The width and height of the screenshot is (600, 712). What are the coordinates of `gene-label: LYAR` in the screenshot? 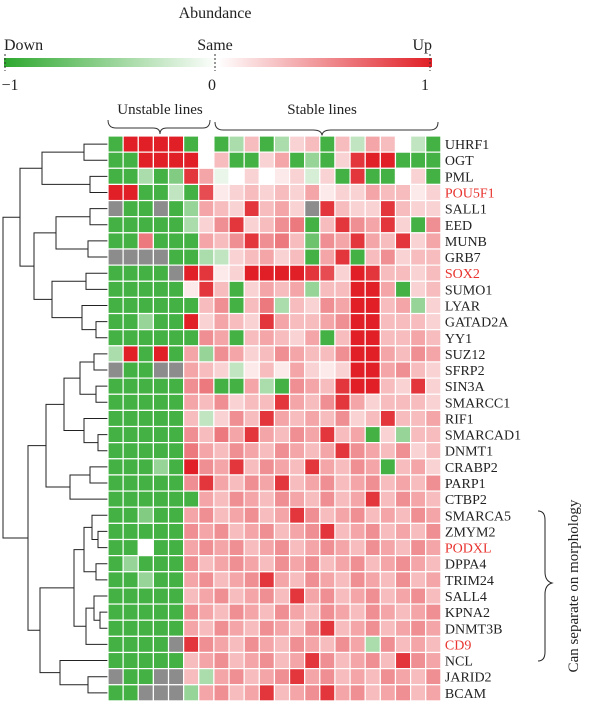 It's located at (463, 307).